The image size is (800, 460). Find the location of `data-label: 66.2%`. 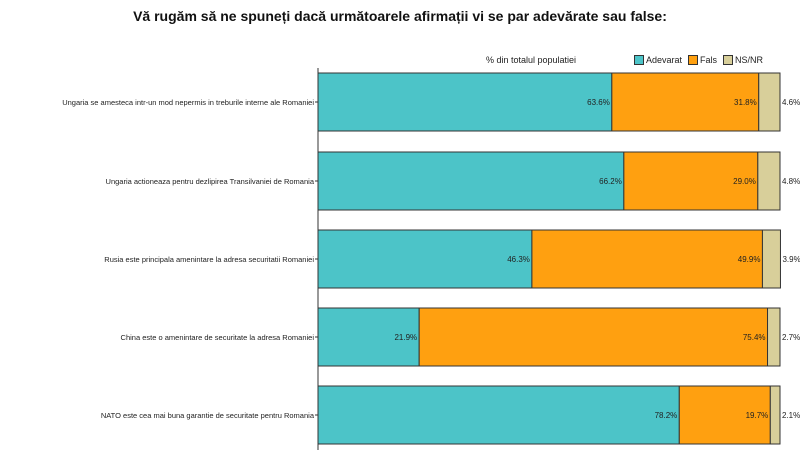

data-label: 66.2% is located at coordinates (610, 181).